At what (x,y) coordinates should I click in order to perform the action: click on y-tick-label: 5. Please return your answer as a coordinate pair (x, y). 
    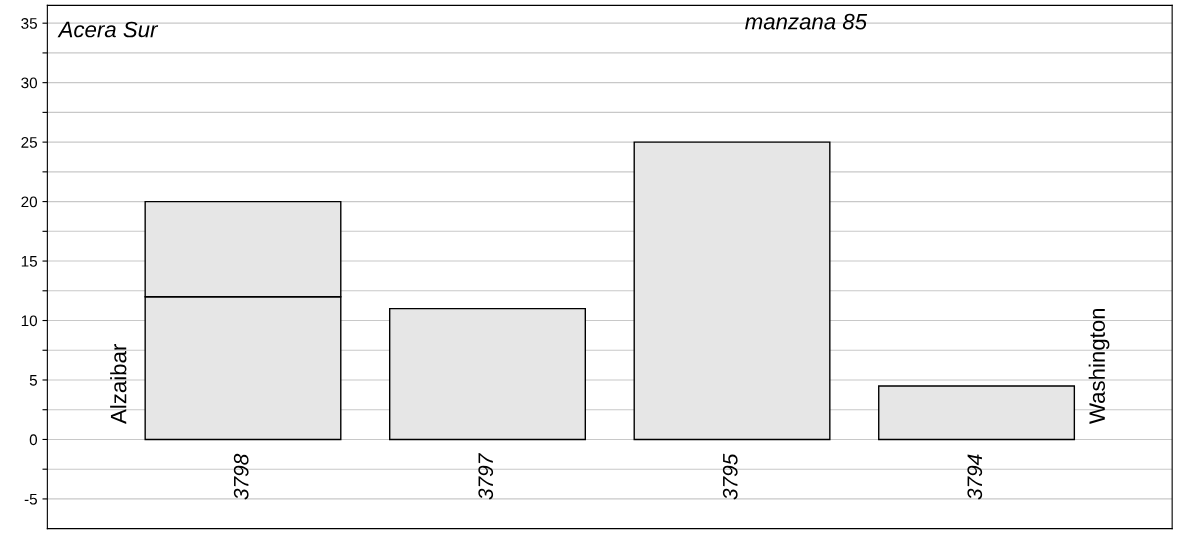
    Looking at the image, I should click on (33, 380).